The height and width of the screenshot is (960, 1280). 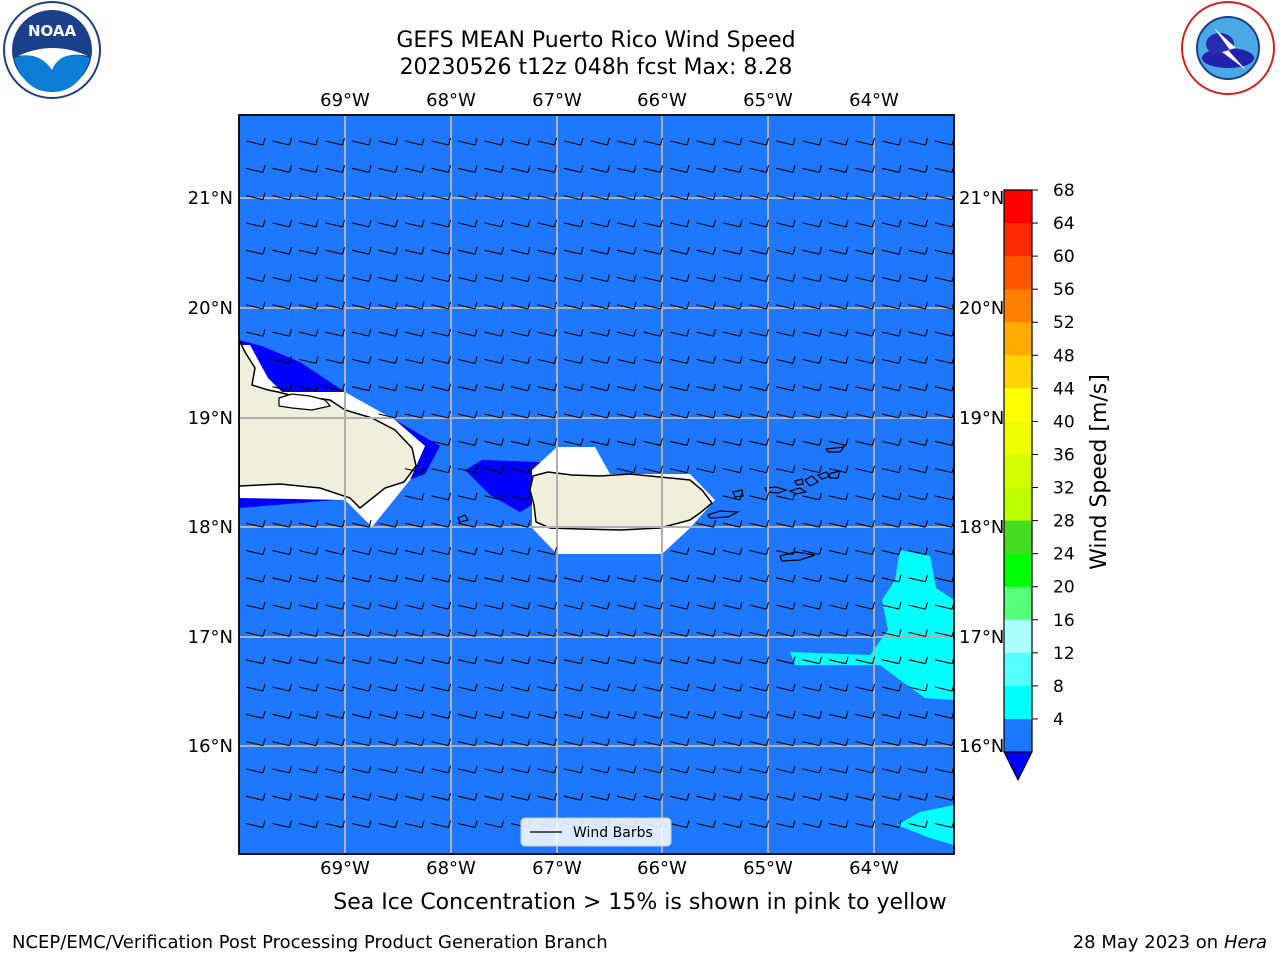 I want to click on nws-logo, so click(x=1228, y=48).